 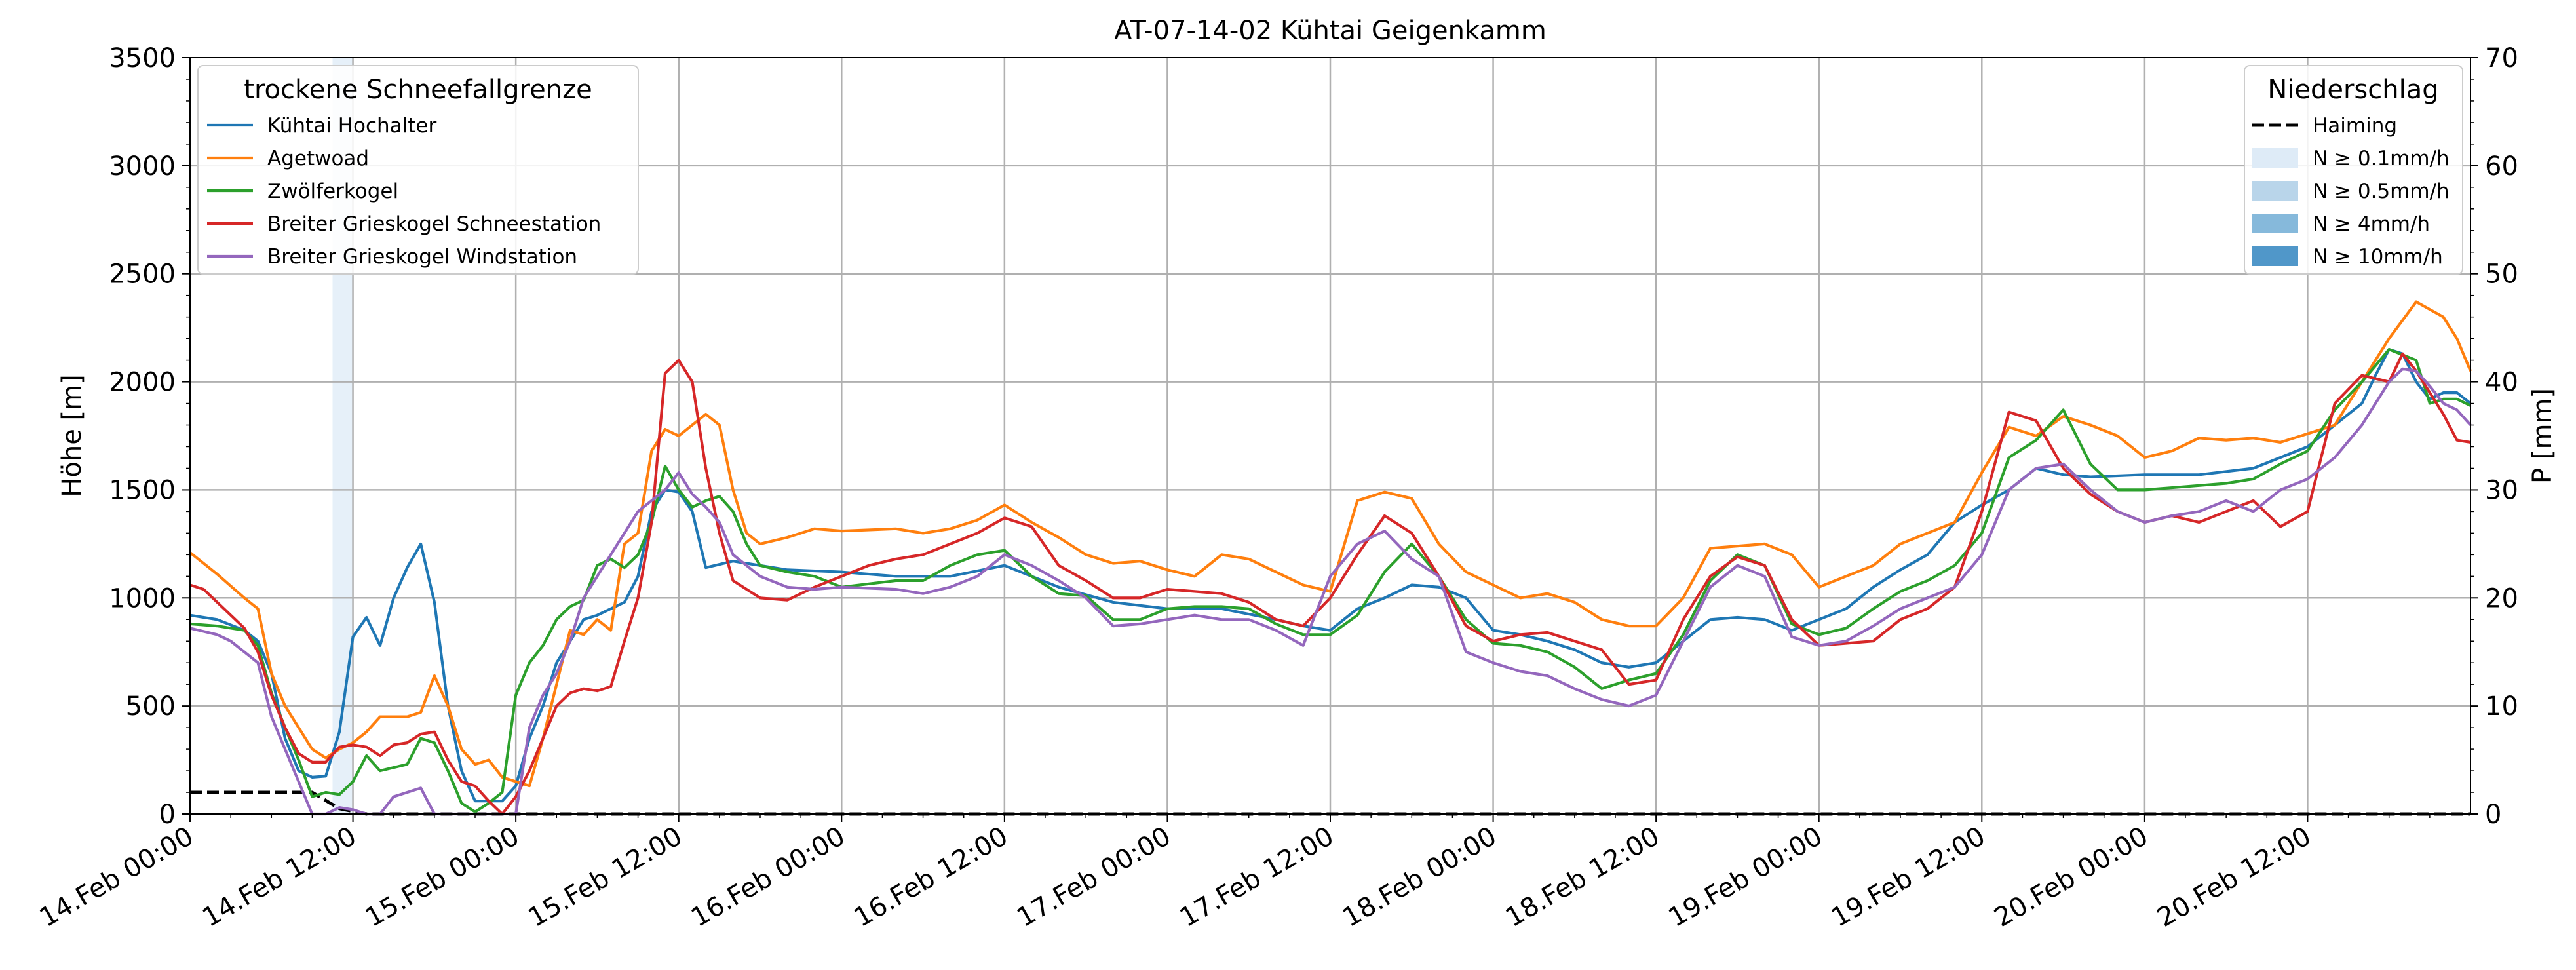 What do you see at coordinates (142, 490) in the screenshot?
I see `y-tick-label-left: 1500` at bounding box center [142, 490].